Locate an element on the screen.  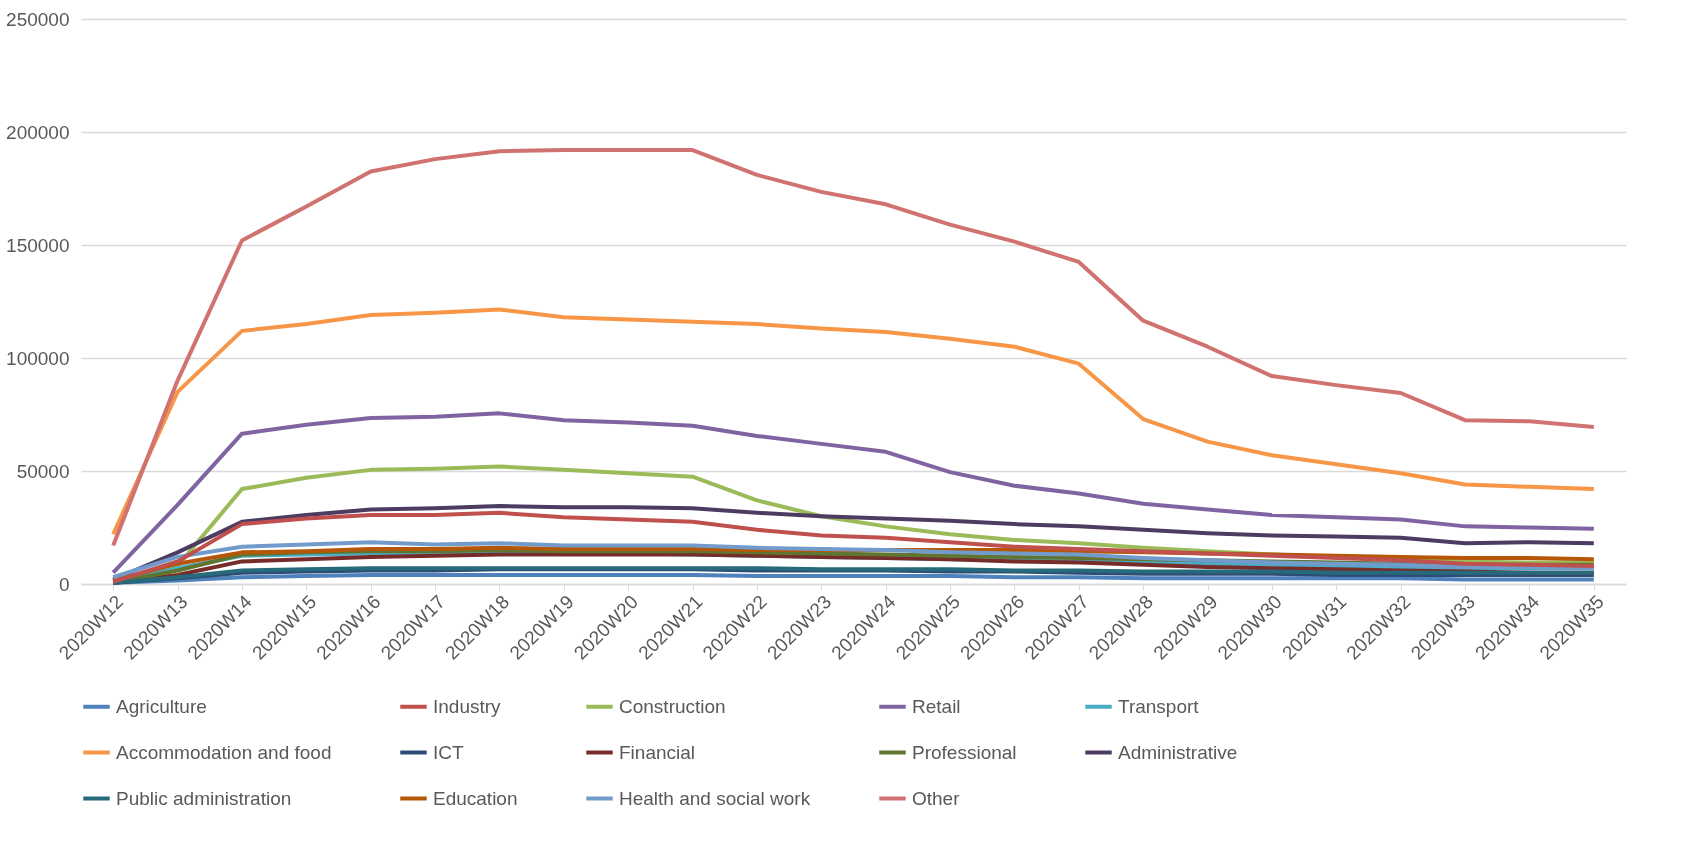
legend-label: Financial is located at coordinates (657, 752).